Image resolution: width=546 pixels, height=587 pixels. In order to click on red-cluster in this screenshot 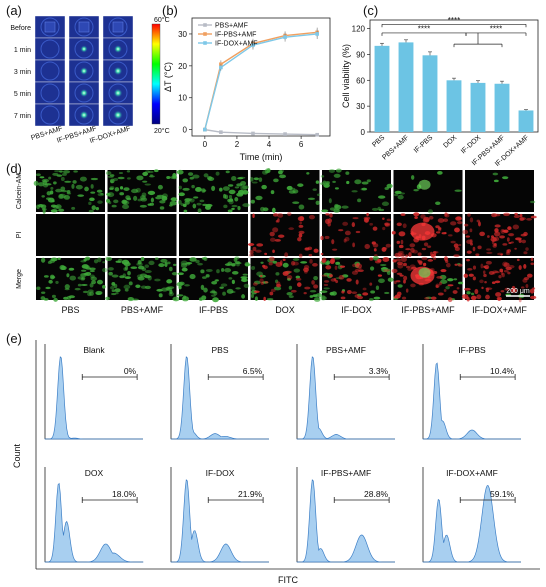, I will do `click(422, 231)`.